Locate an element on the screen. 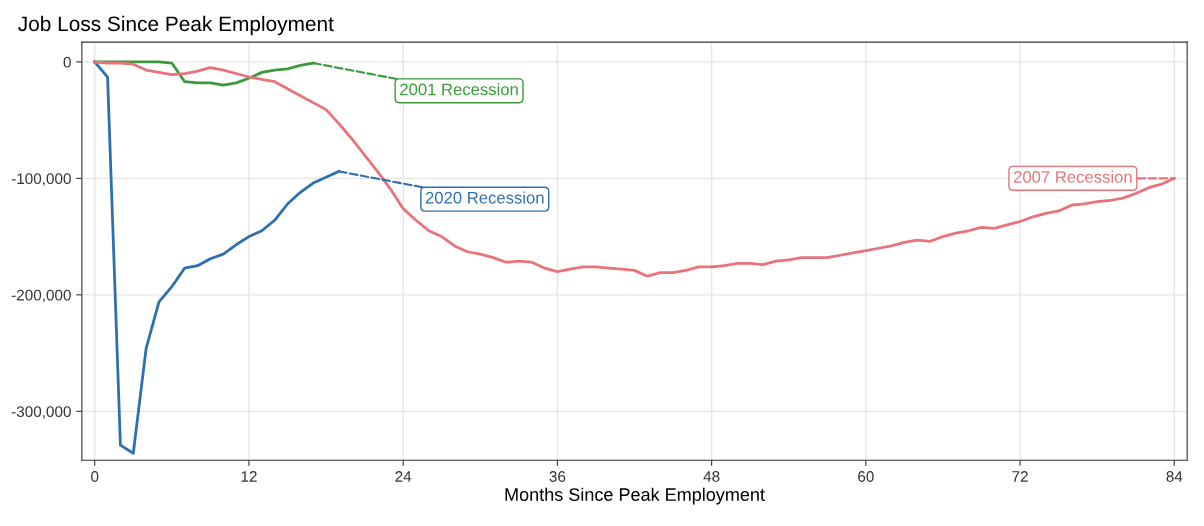  x-tick-label: 0 is located at coordinates (95, 476).